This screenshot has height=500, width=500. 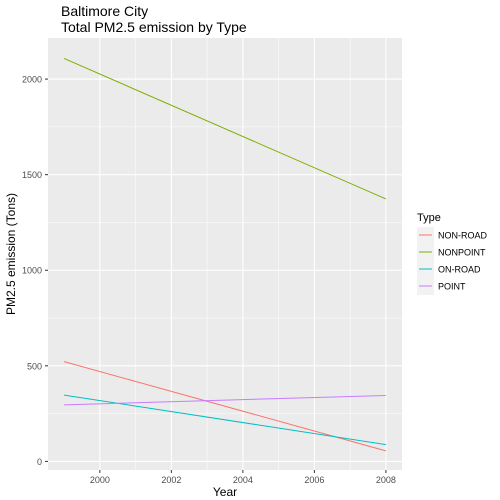 What do you see at coordinates (243, 480) in the screenshot?
I see `x-tick-label: 2004` at bounding box center [243, 480].